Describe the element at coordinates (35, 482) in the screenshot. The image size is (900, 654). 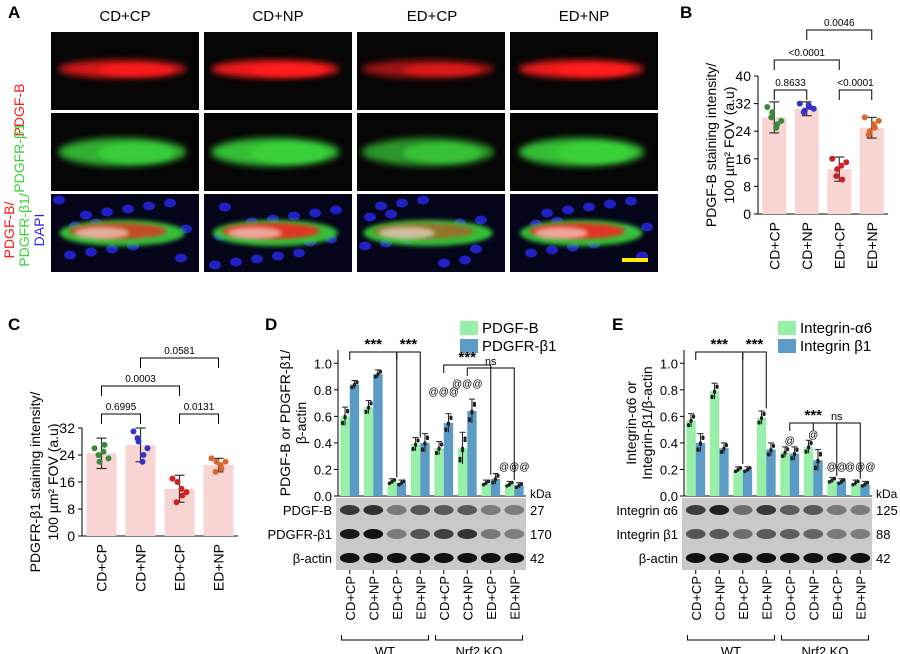
I see `y-axis-label-line1: PDGFR-β1 staining intensity/` at that location.